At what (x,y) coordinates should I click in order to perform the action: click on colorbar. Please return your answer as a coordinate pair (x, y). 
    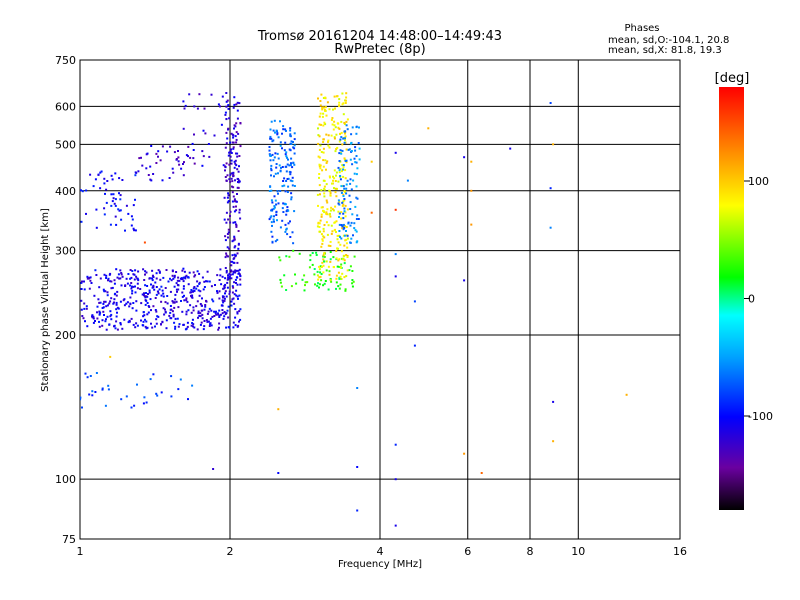
    Looking at the image, I should click on (731, 298).